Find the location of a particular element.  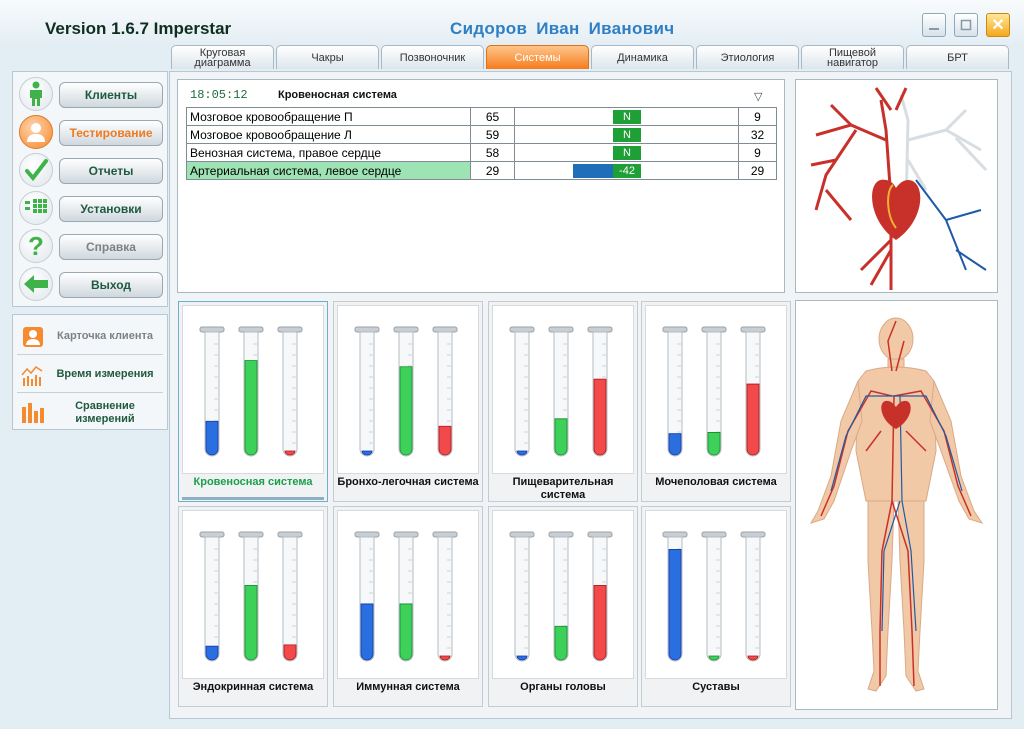

indicator-name: Артериальная система, левое сердце is located at coordinates (328, 170).